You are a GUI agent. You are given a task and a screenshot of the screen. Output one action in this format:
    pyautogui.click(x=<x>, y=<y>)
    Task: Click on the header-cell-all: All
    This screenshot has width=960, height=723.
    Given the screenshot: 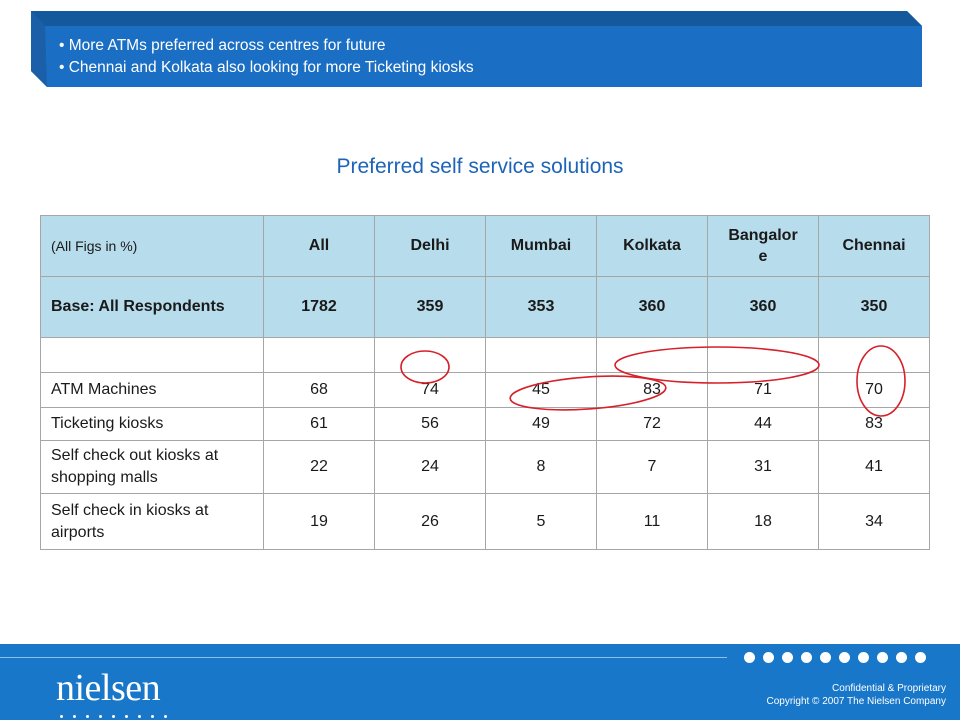 What is the action you would take?
    pyautogui.click(x=319, y=246)
    